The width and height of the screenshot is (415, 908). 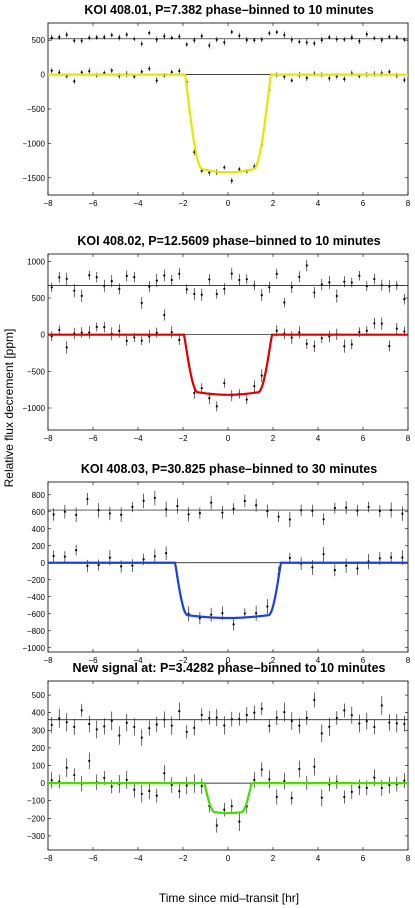 I want to click on x-tick-label: −2, so click(x=183, y=438).